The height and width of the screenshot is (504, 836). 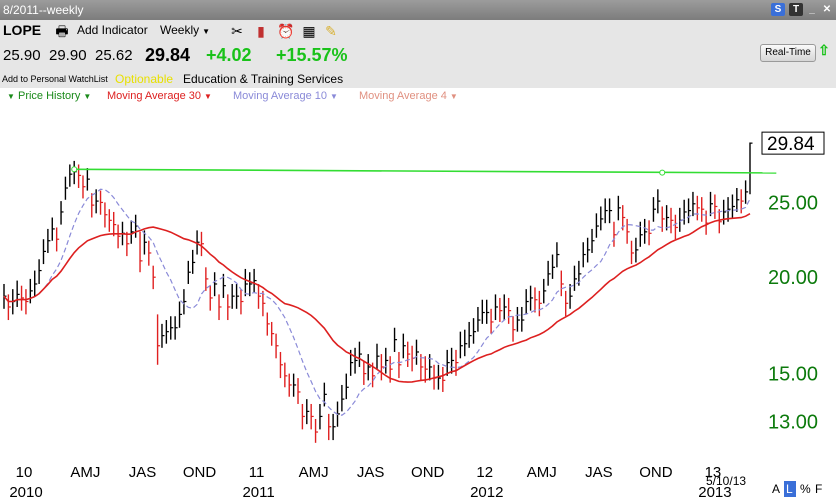 What do you see at coordinates (309, 31) in the screenshot?
I see `calculator-icon: ▦` at bounding box center [309, 31].